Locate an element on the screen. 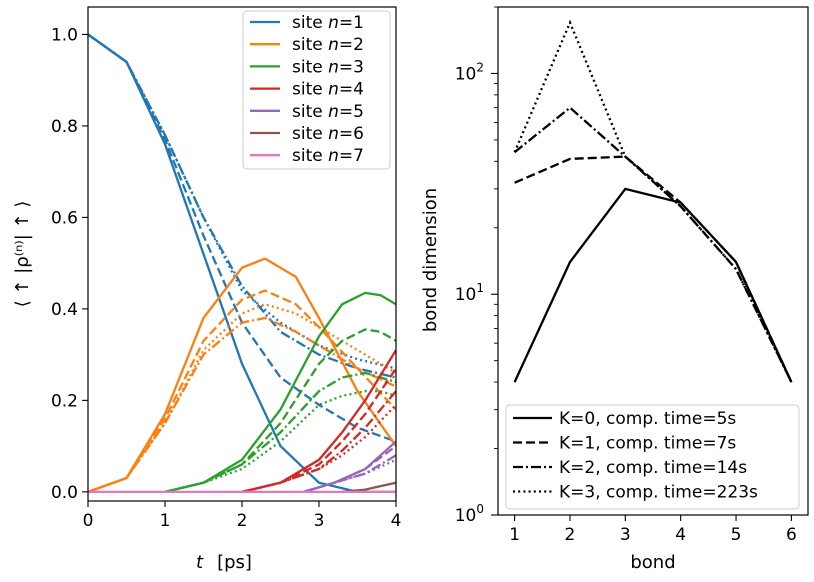 The image size is (814, 582). series-line-site-n-4-k0 is located at coordinates (318, 421).